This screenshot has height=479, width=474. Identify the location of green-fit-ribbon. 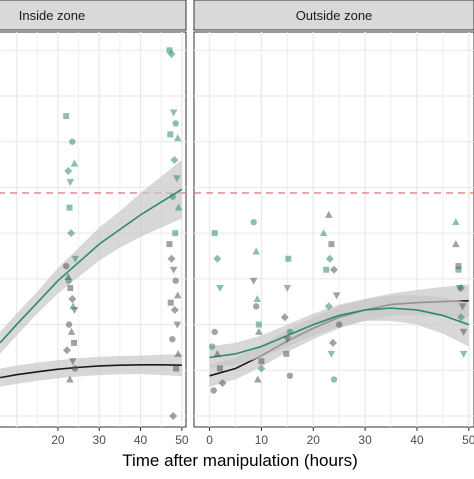
(339, 332).